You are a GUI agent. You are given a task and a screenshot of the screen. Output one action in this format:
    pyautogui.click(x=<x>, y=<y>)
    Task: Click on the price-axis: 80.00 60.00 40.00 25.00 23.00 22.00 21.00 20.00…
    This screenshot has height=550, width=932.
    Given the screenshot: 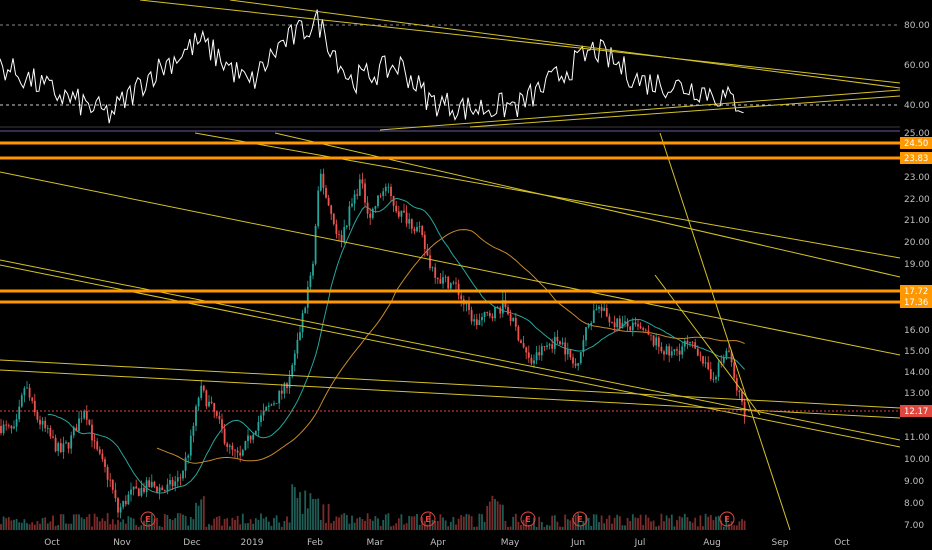 What is the action you would take?
    pyautogui.click(x=916, y=275)
    